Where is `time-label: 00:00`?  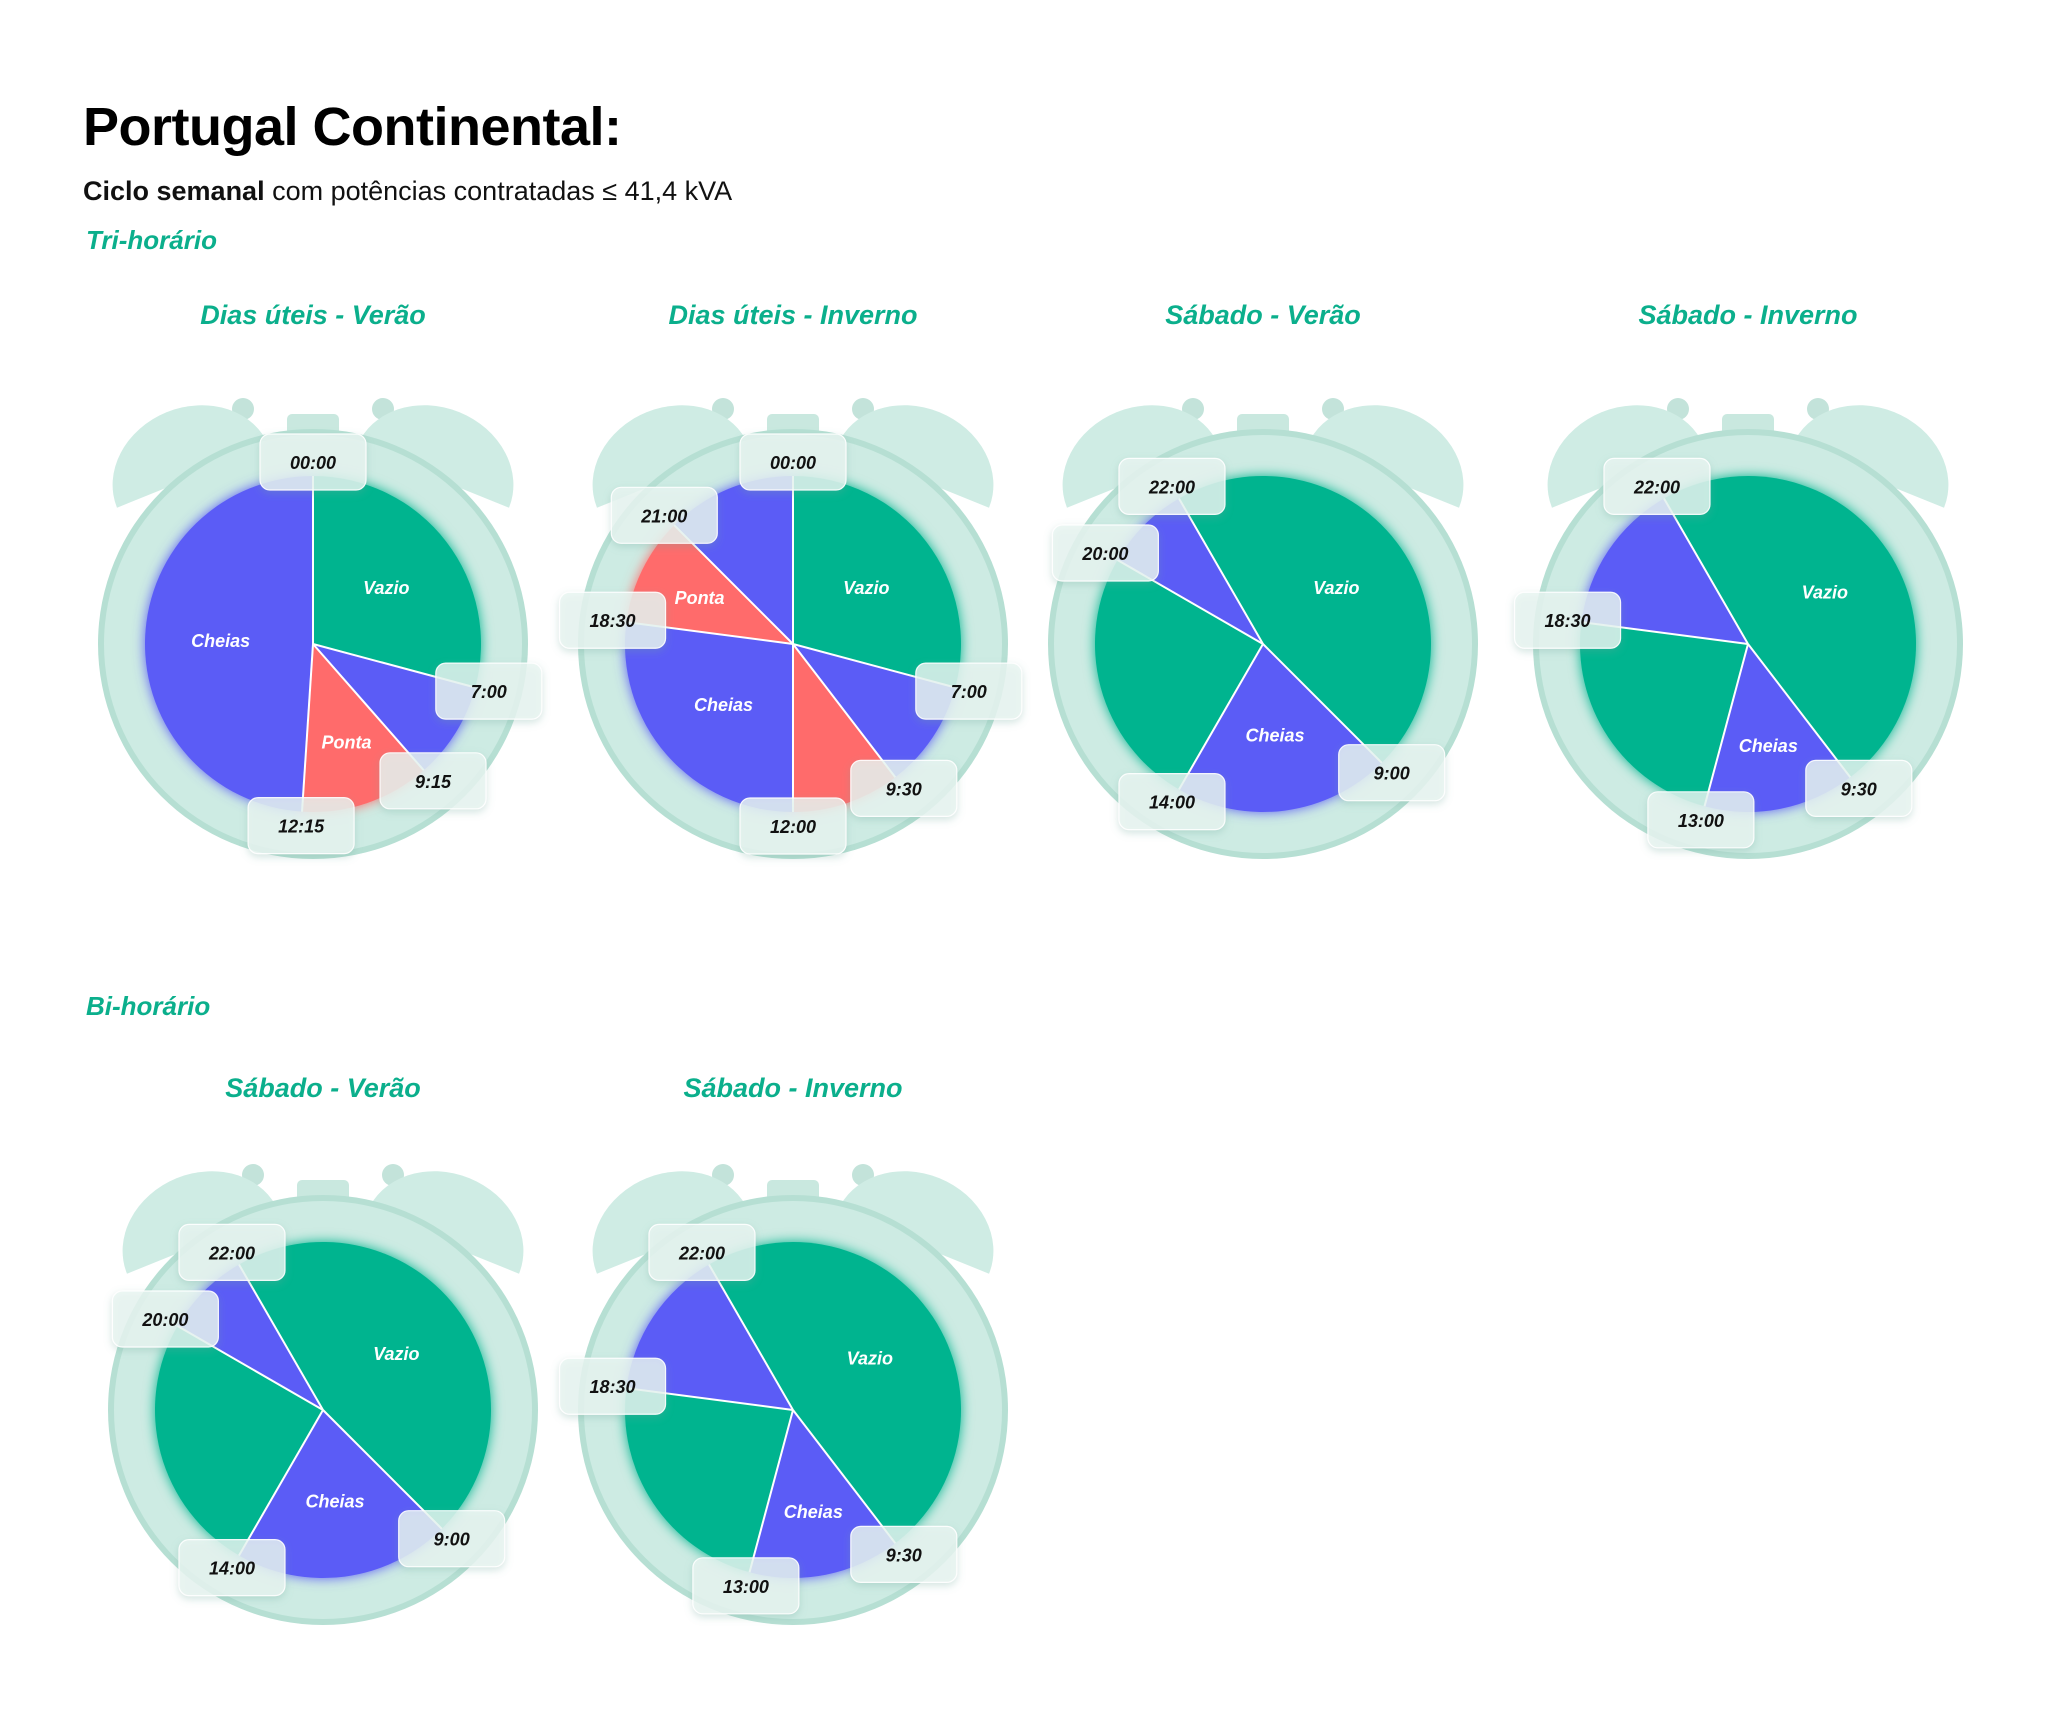 time-label: 00:00 is located at coordinates (313, 463).